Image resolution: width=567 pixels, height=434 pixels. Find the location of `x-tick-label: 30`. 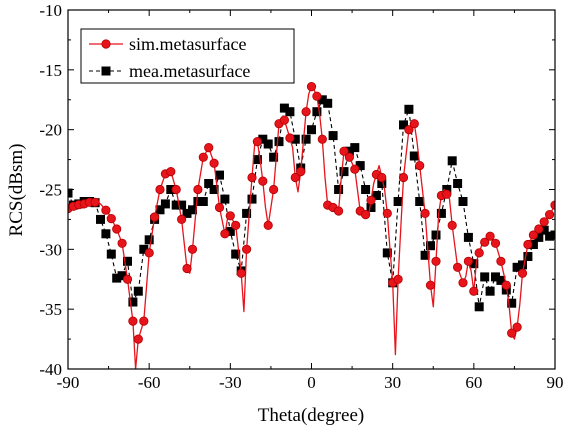

x-tick-label: 30 is located at coordinates (392, 382).